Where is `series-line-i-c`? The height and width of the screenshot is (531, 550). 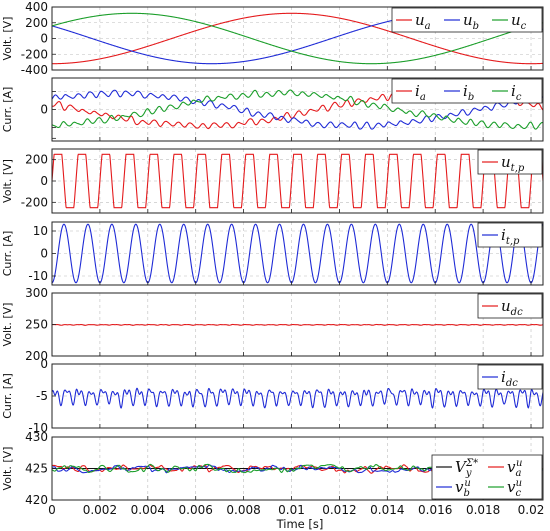
series-line-i-c is located at coordinates (297, 109).